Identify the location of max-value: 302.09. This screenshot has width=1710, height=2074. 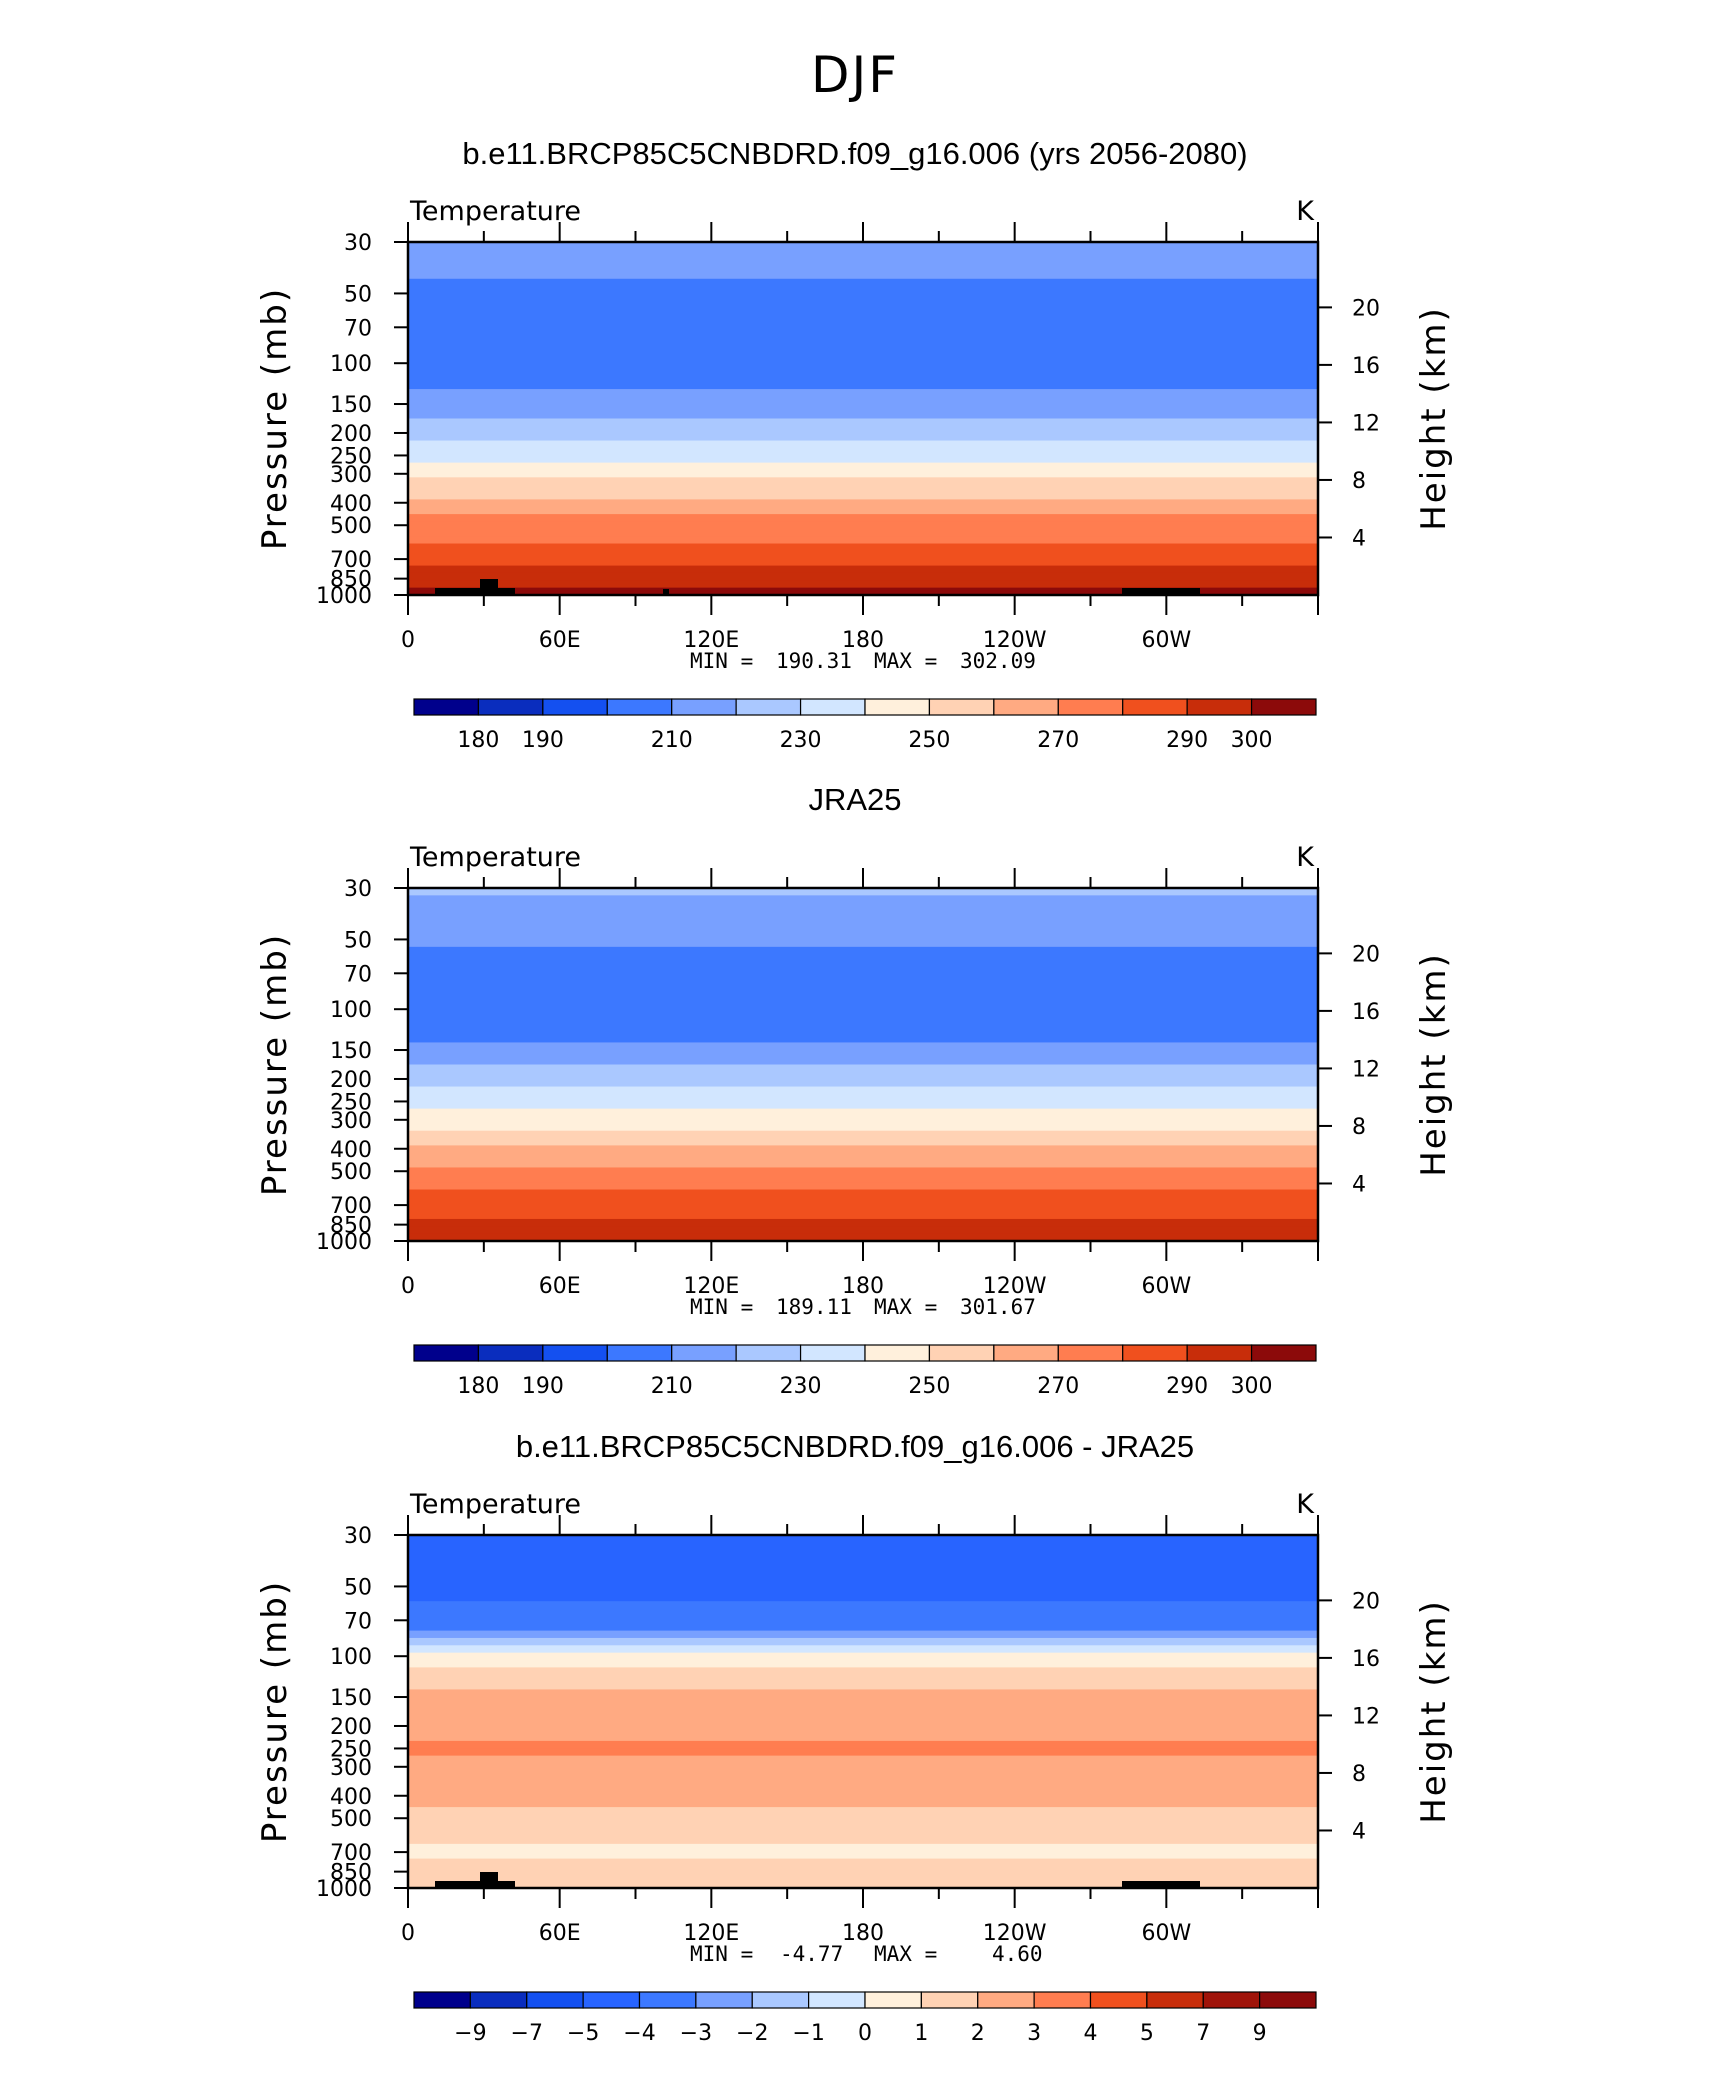
(998, 661).